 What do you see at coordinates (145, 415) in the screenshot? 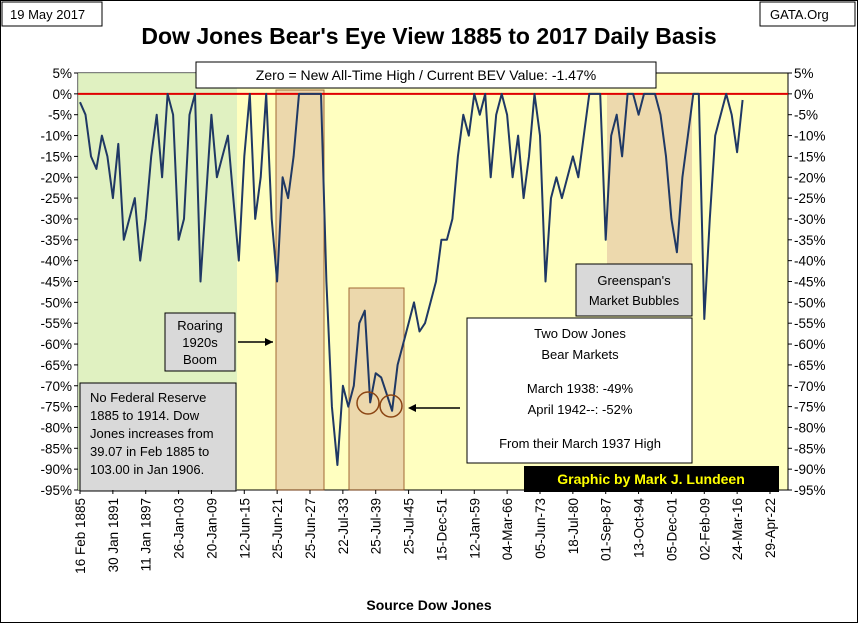
I see `note-line: 1885 to 1914. Dow` at bounding box center [145, 415].